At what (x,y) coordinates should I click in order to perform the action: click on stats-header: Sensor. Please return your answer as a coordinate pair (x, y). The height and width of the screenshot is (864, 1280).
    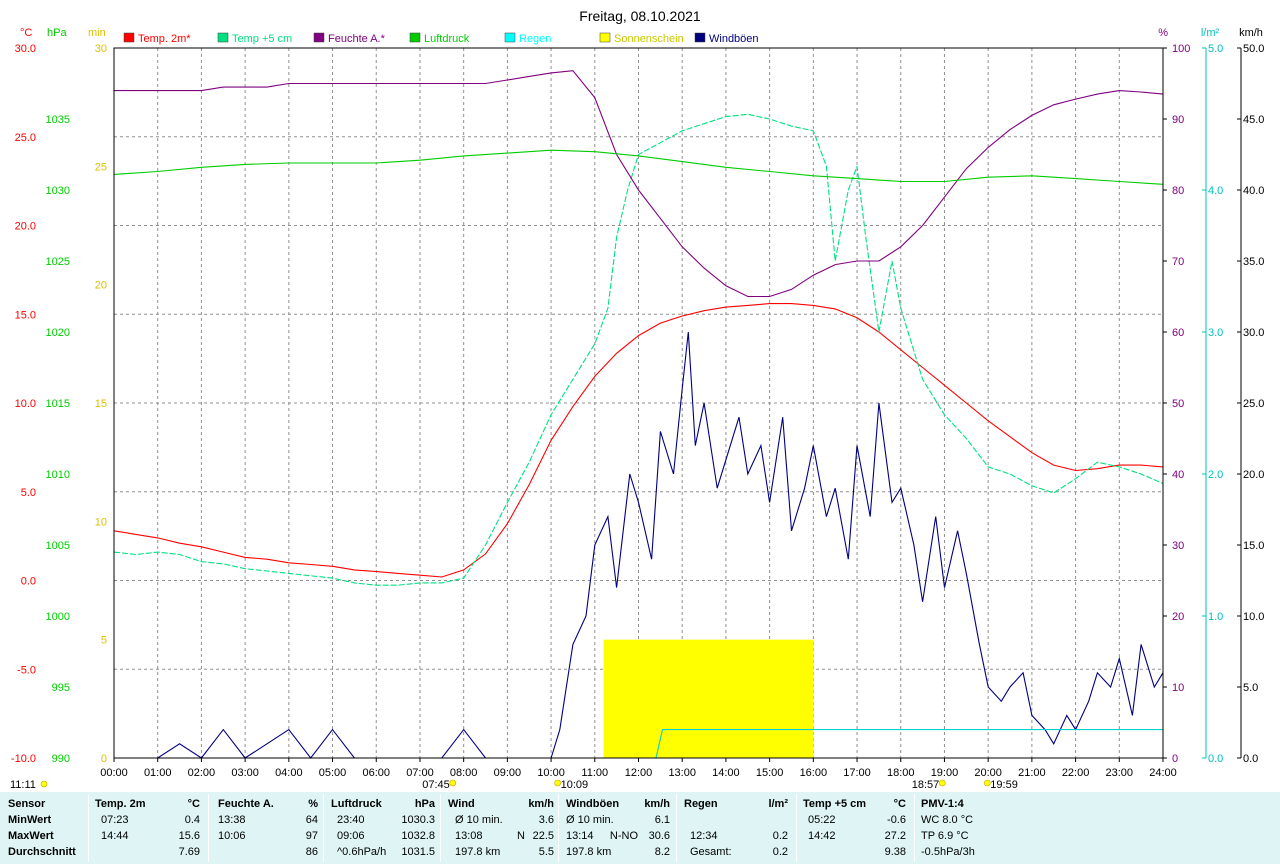
    Looking at the image, I should click on (27, 804).